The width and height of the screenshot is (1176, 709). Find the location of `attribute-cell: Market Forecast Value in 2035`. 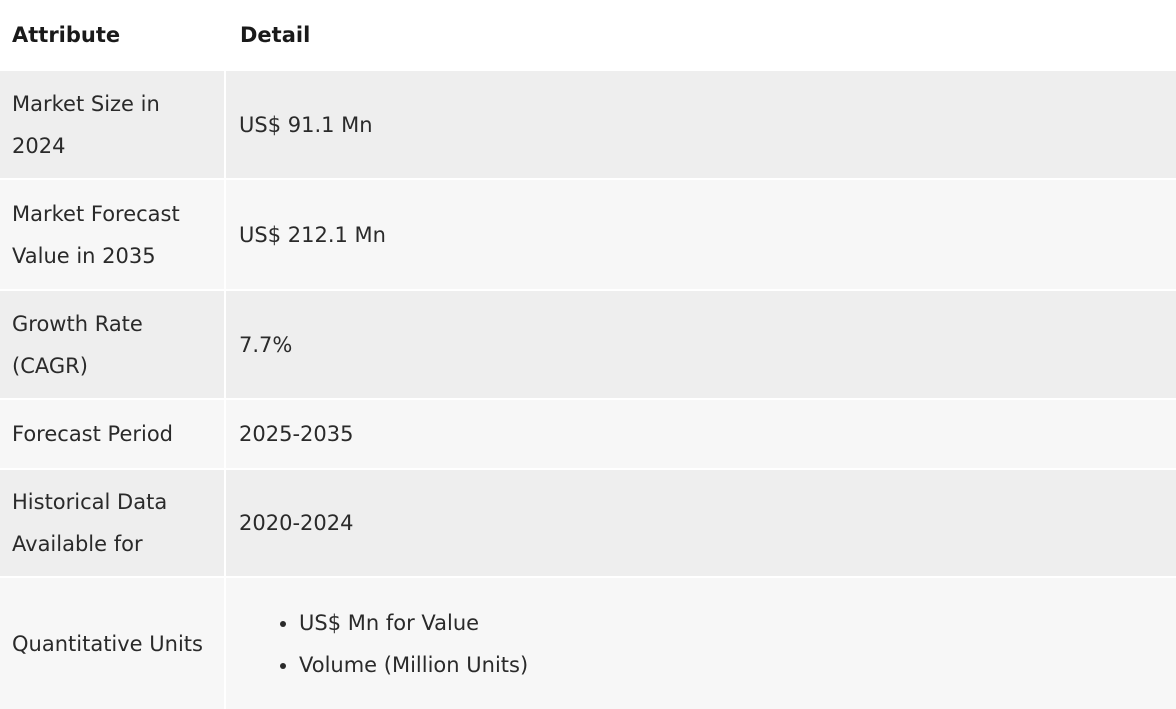

attribute-cell: Market Forecast Value in 2035 is located at coordinates (113, 233).